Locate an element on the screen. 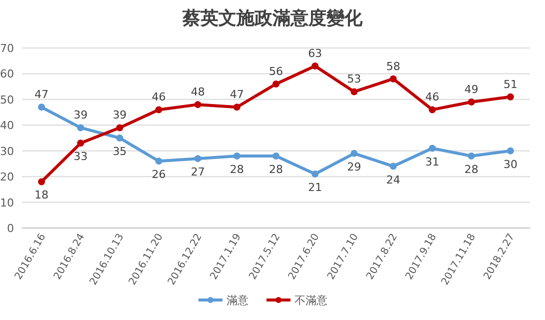  data-label: 63 is located at coordinates (315, 53).